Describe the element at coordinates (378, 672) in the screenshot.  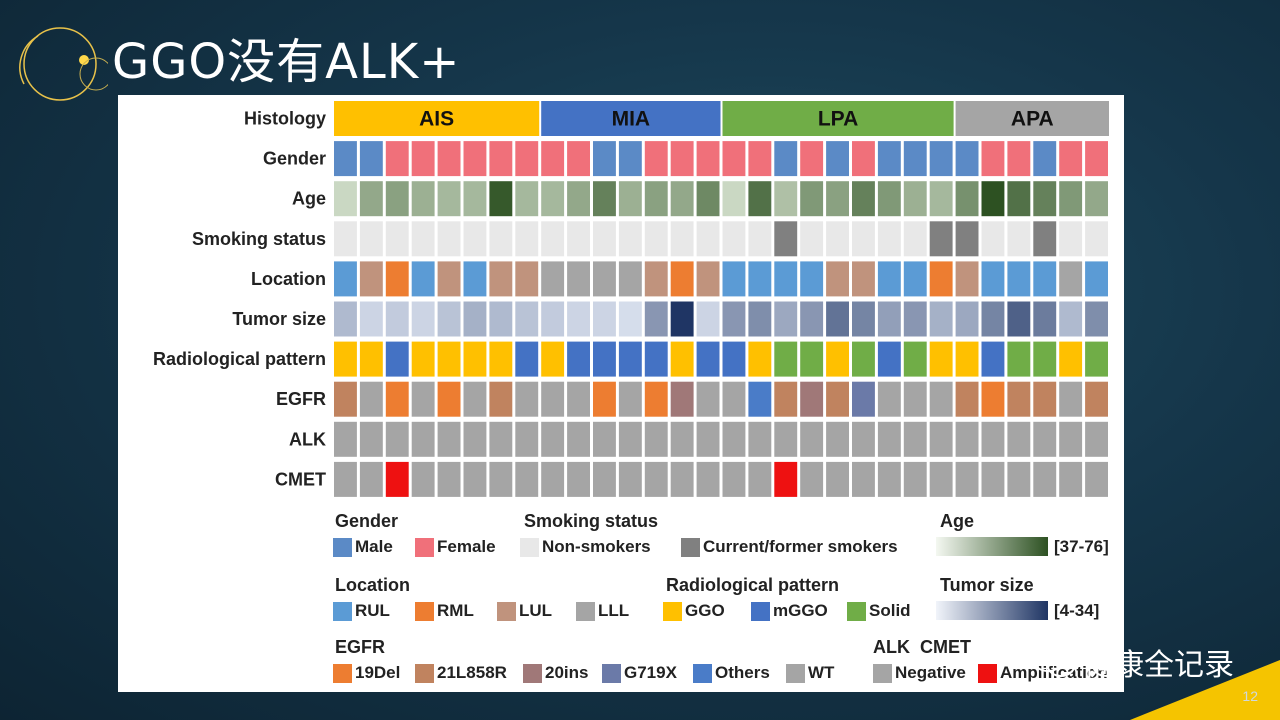
I see `legend-19del-label: 19Del` at that location.